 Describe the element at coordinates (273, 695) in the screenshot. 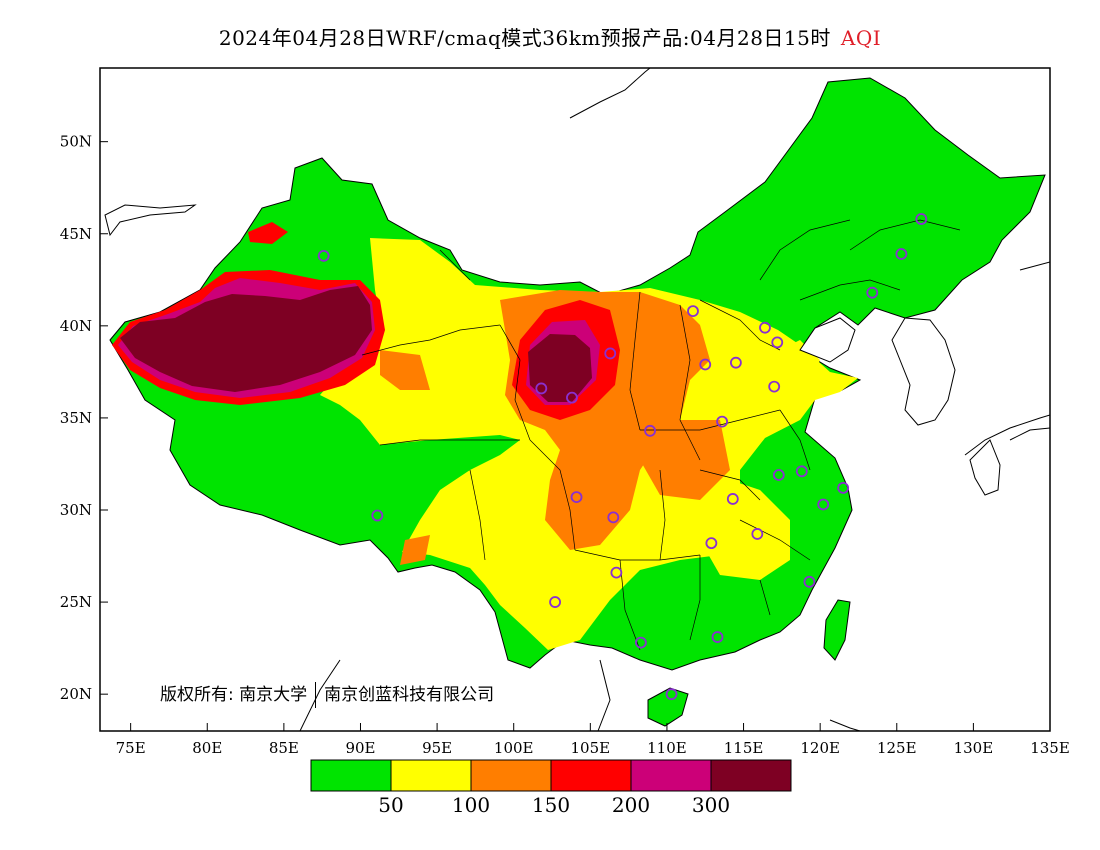

I see `copyright-org-nju: 南京大学` at that location.